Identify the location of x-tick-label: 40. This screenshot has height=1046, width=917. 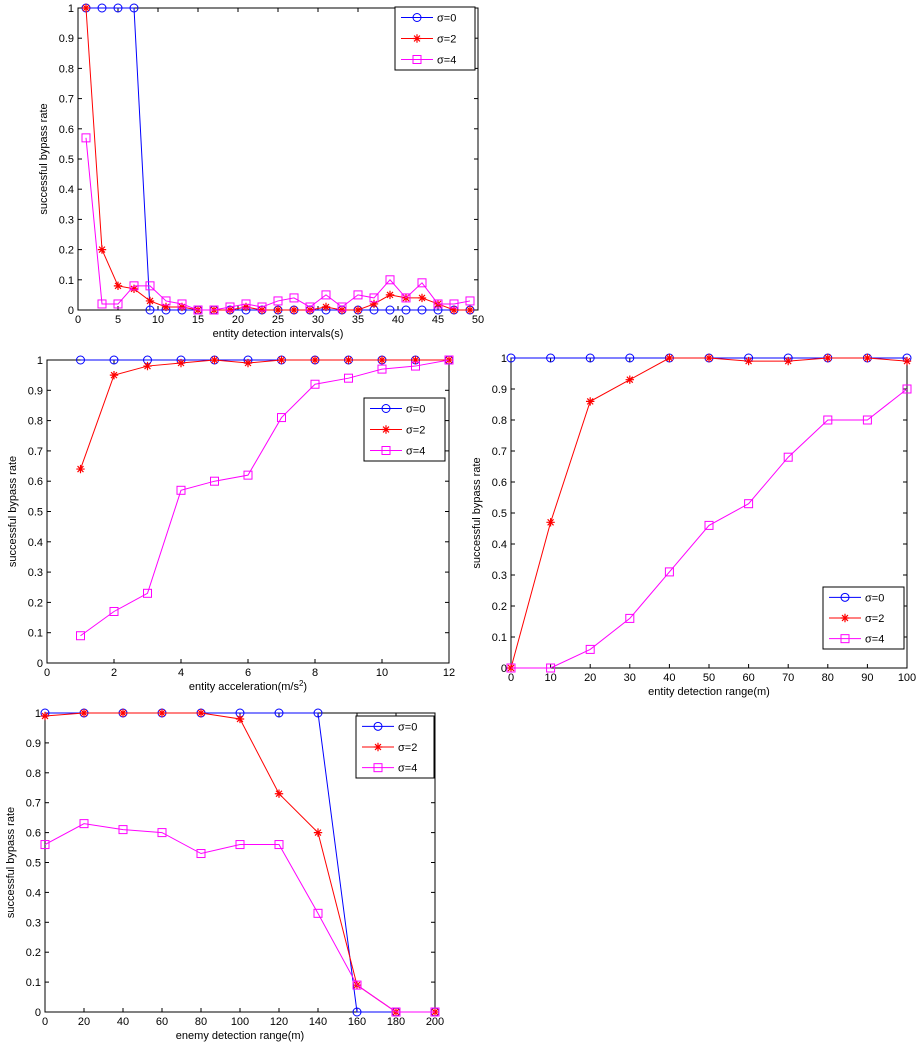
(123, 1022).